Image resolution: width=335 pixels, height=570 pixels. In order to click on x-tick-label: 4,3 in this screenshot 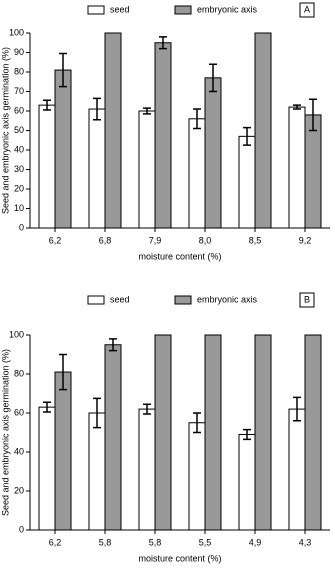, I will do `click(305, 542)`.